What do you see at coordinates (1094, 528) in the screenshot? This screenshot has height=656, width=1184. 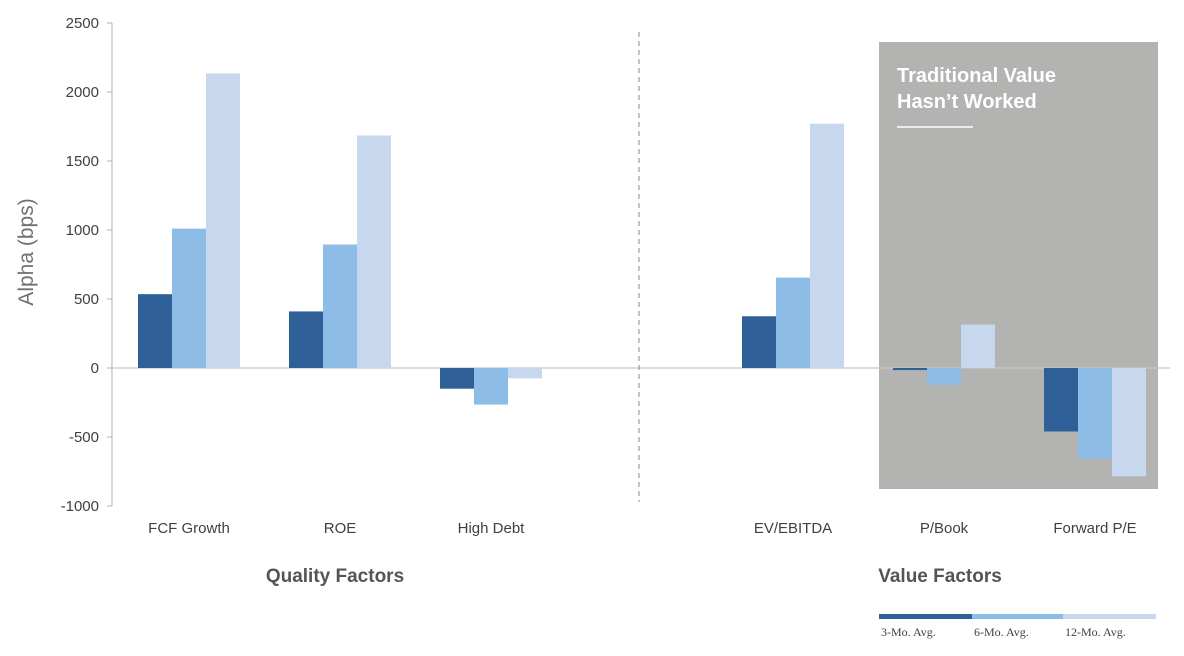 I see `x-category-label: Forward P/E` at bounding box center [1094, 528].